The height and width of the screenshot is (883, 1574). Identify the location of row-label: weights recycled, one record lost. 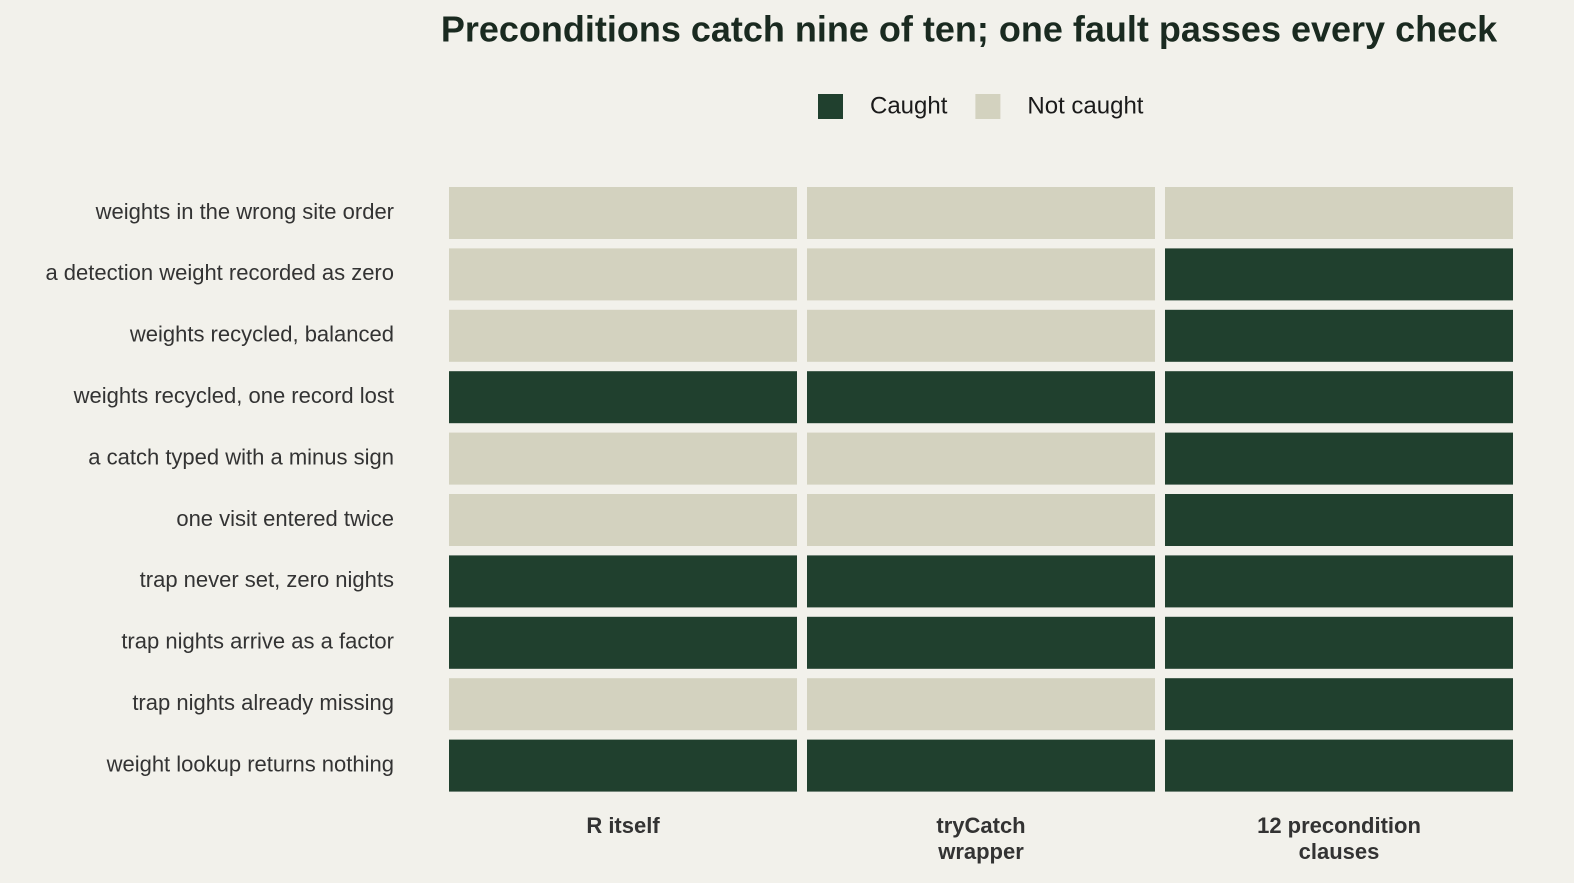
(233, 395).